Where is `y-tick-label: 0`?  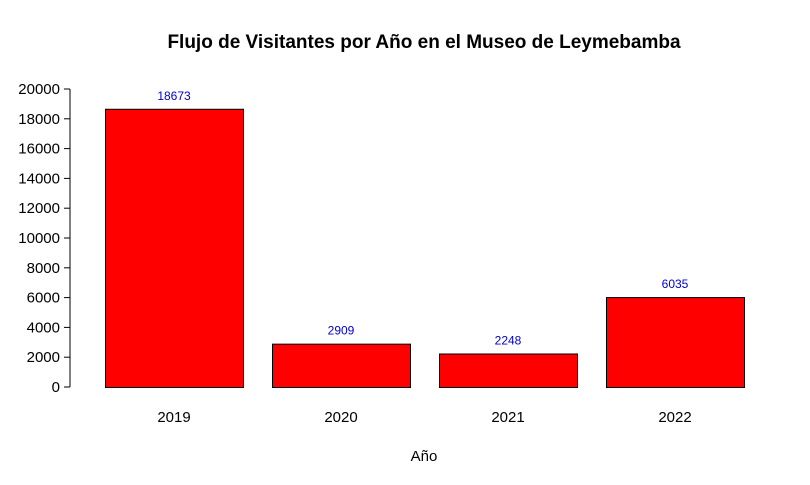 y-tick-label: 0 is located at coordinates (56, 387).